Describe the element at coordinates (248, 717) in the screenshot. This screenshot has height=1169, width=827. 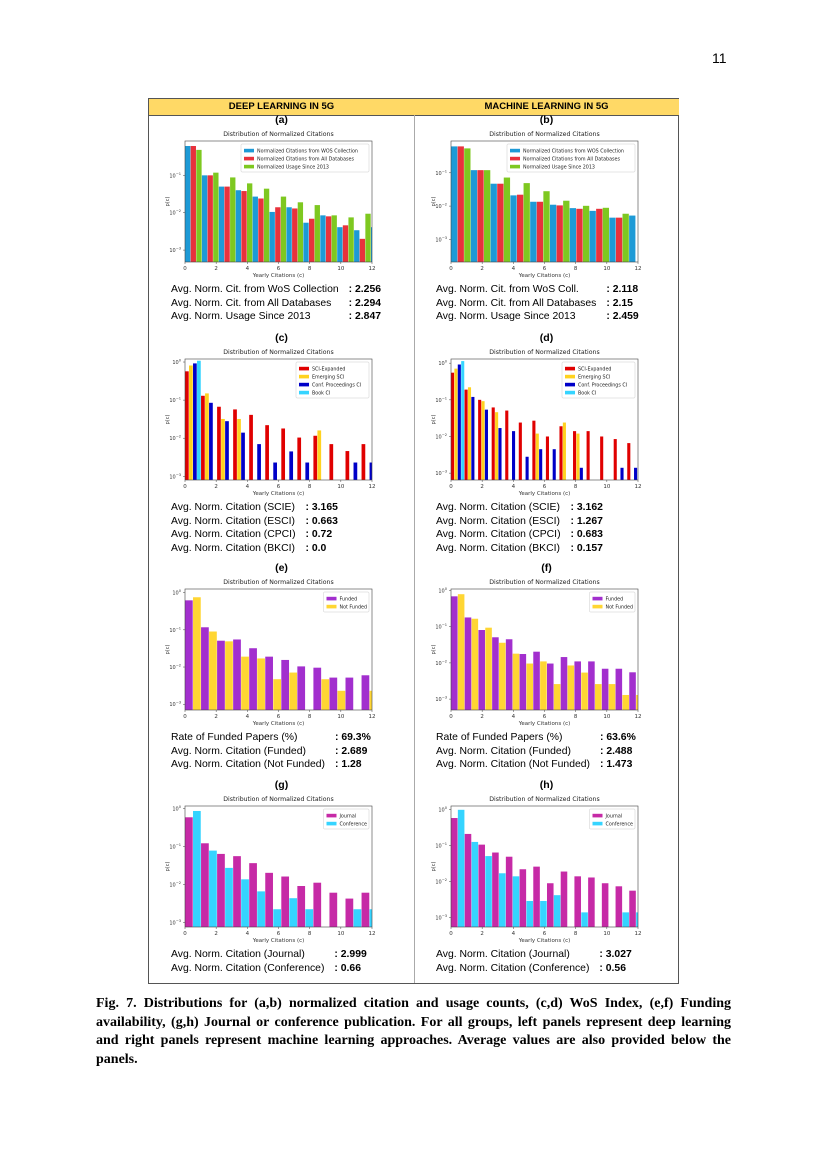
I see `x-tick-label: 4` at that location.